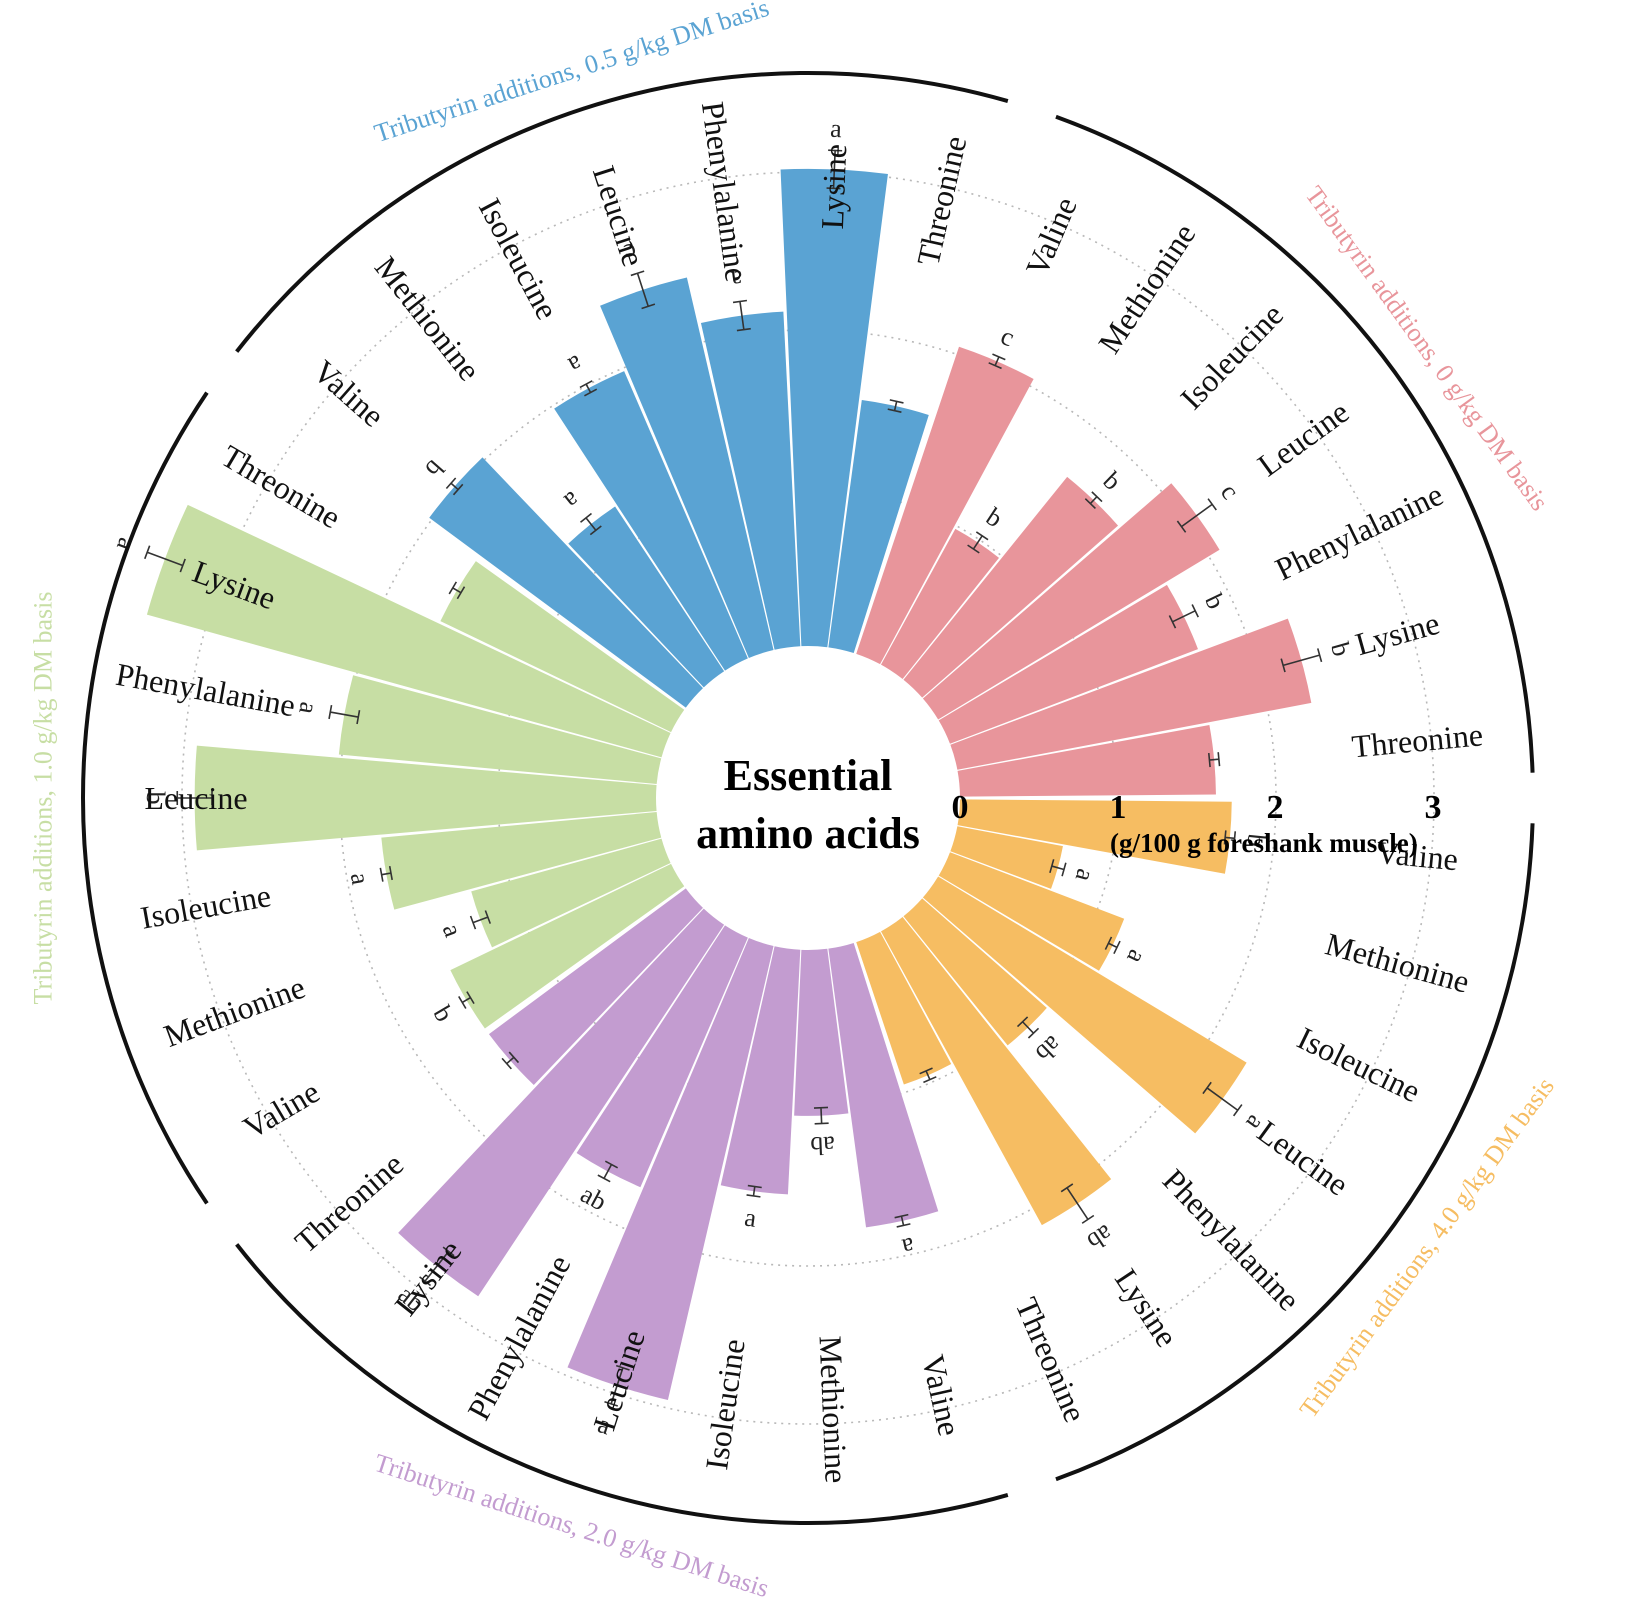  I want to click on category-label-g1-valine: Valine, so click(348, 393).